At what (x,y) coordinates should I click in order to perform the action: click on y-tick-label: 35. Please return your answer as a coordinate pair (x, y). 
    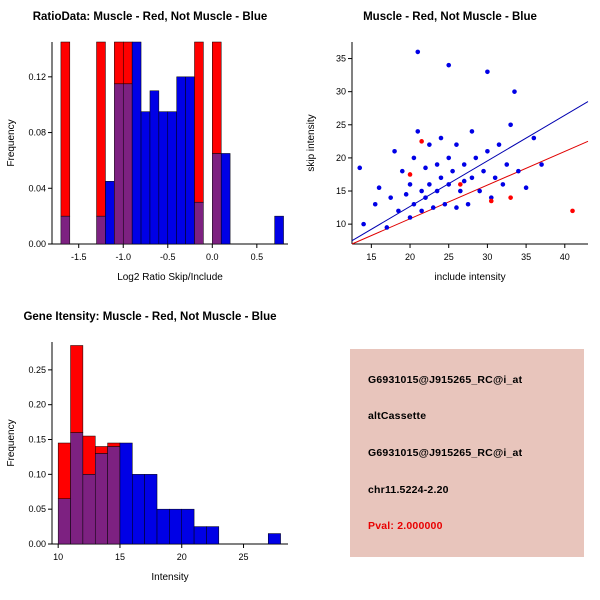
    Looking at the image, I should click on (341, 59).